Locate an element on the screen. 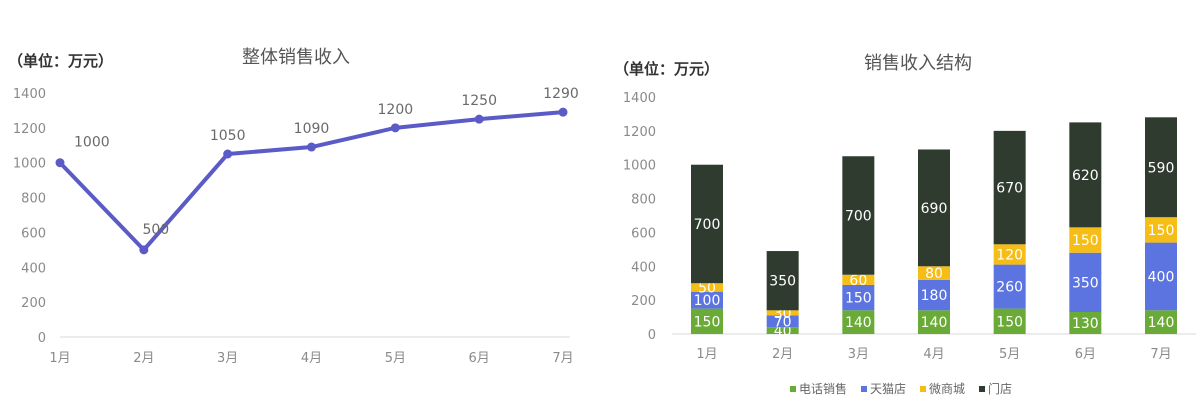 The height and width of the screenshot is (418, 1203). line-data-label: 1250 is located at coordinates (479, 101).